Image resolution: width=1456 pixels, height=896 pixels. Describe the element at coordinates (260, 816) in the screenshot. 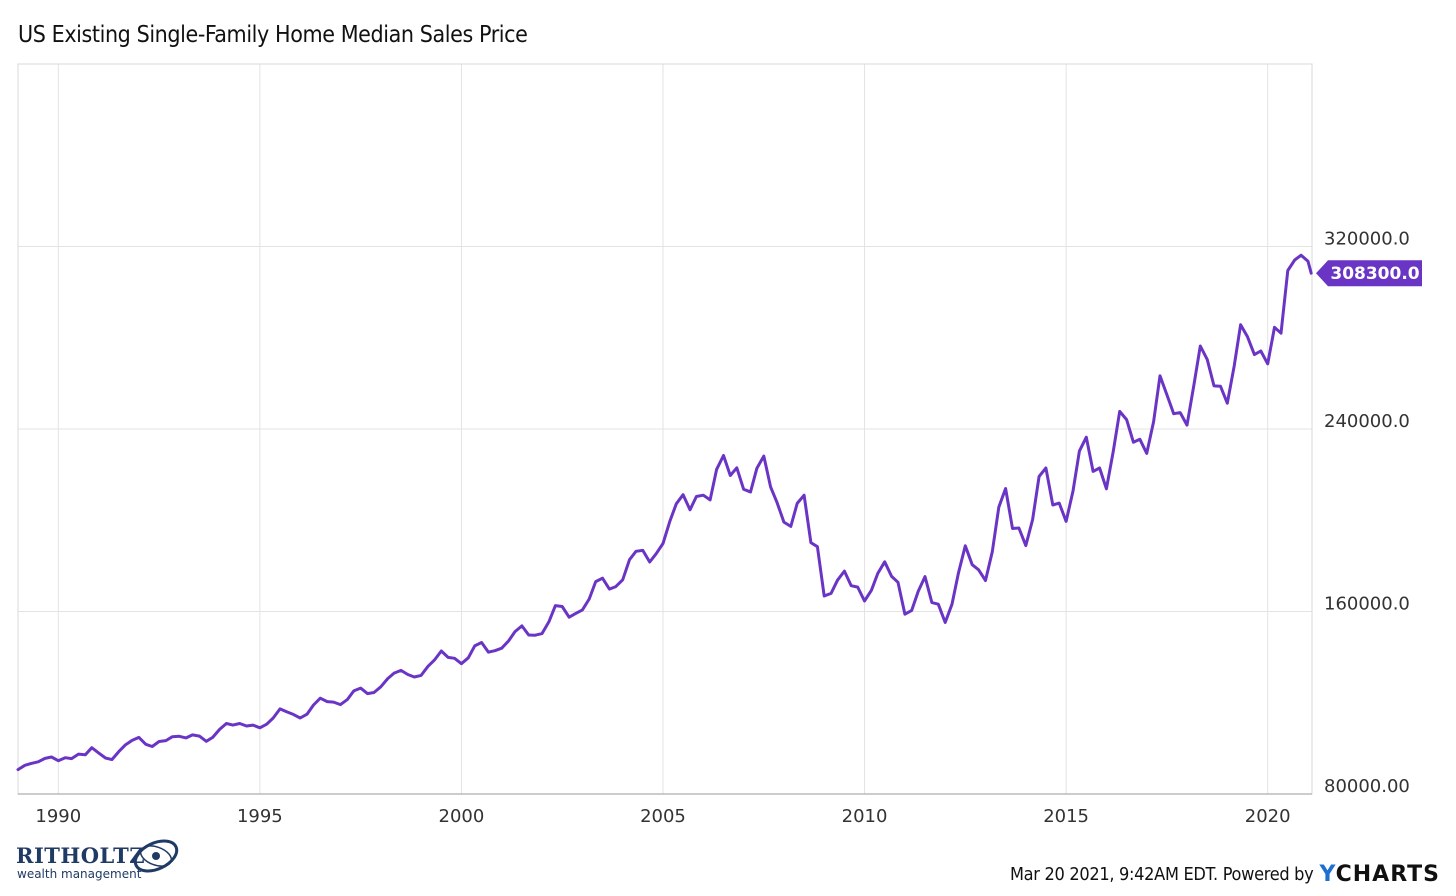

I see `x-tick-label: 1995` at that location.